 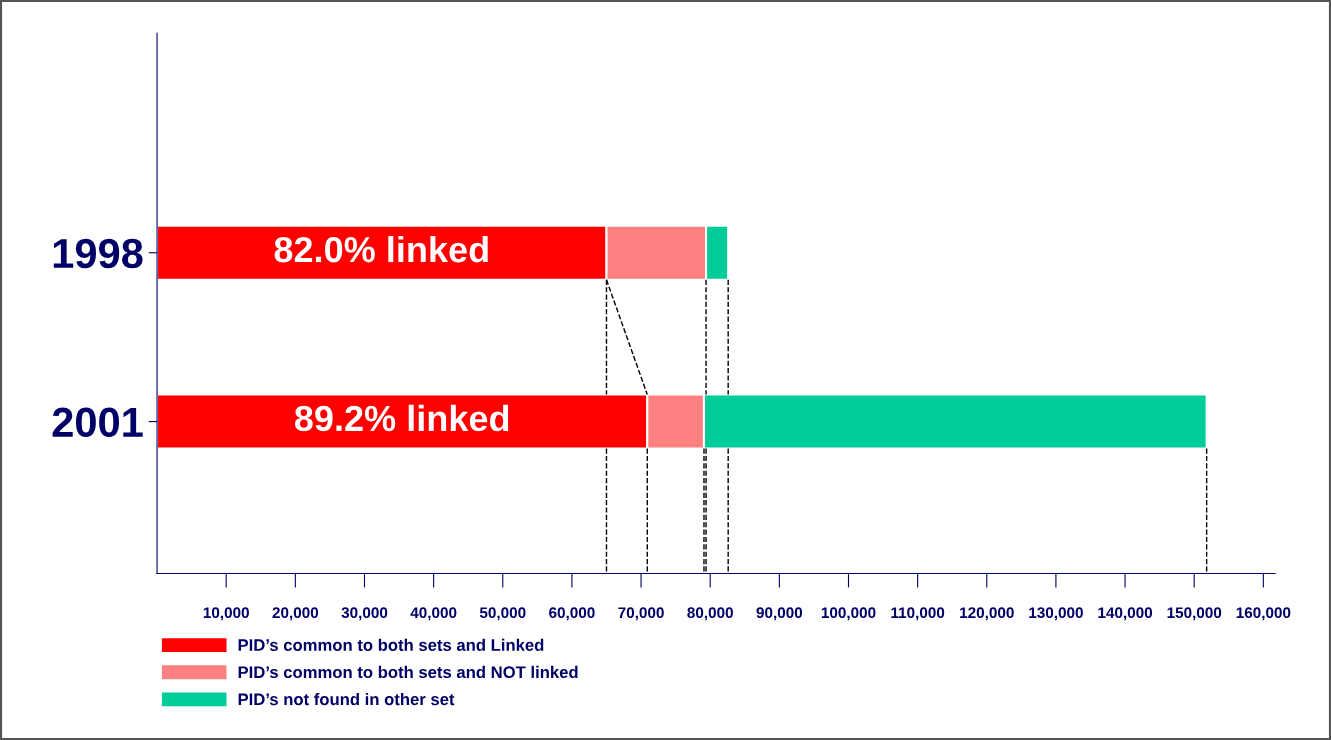 What do you see at coordinates (710, 614) in the screenshot?
I see `x-tick-label: 80,000` at bounding box center [710, 614].